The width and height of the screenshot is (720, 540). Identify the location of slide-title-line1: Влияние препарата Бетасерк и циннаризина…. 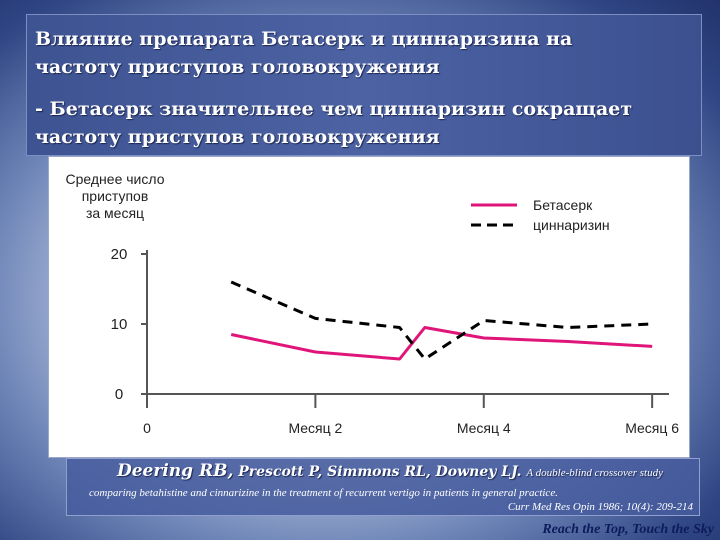
(304, 39).